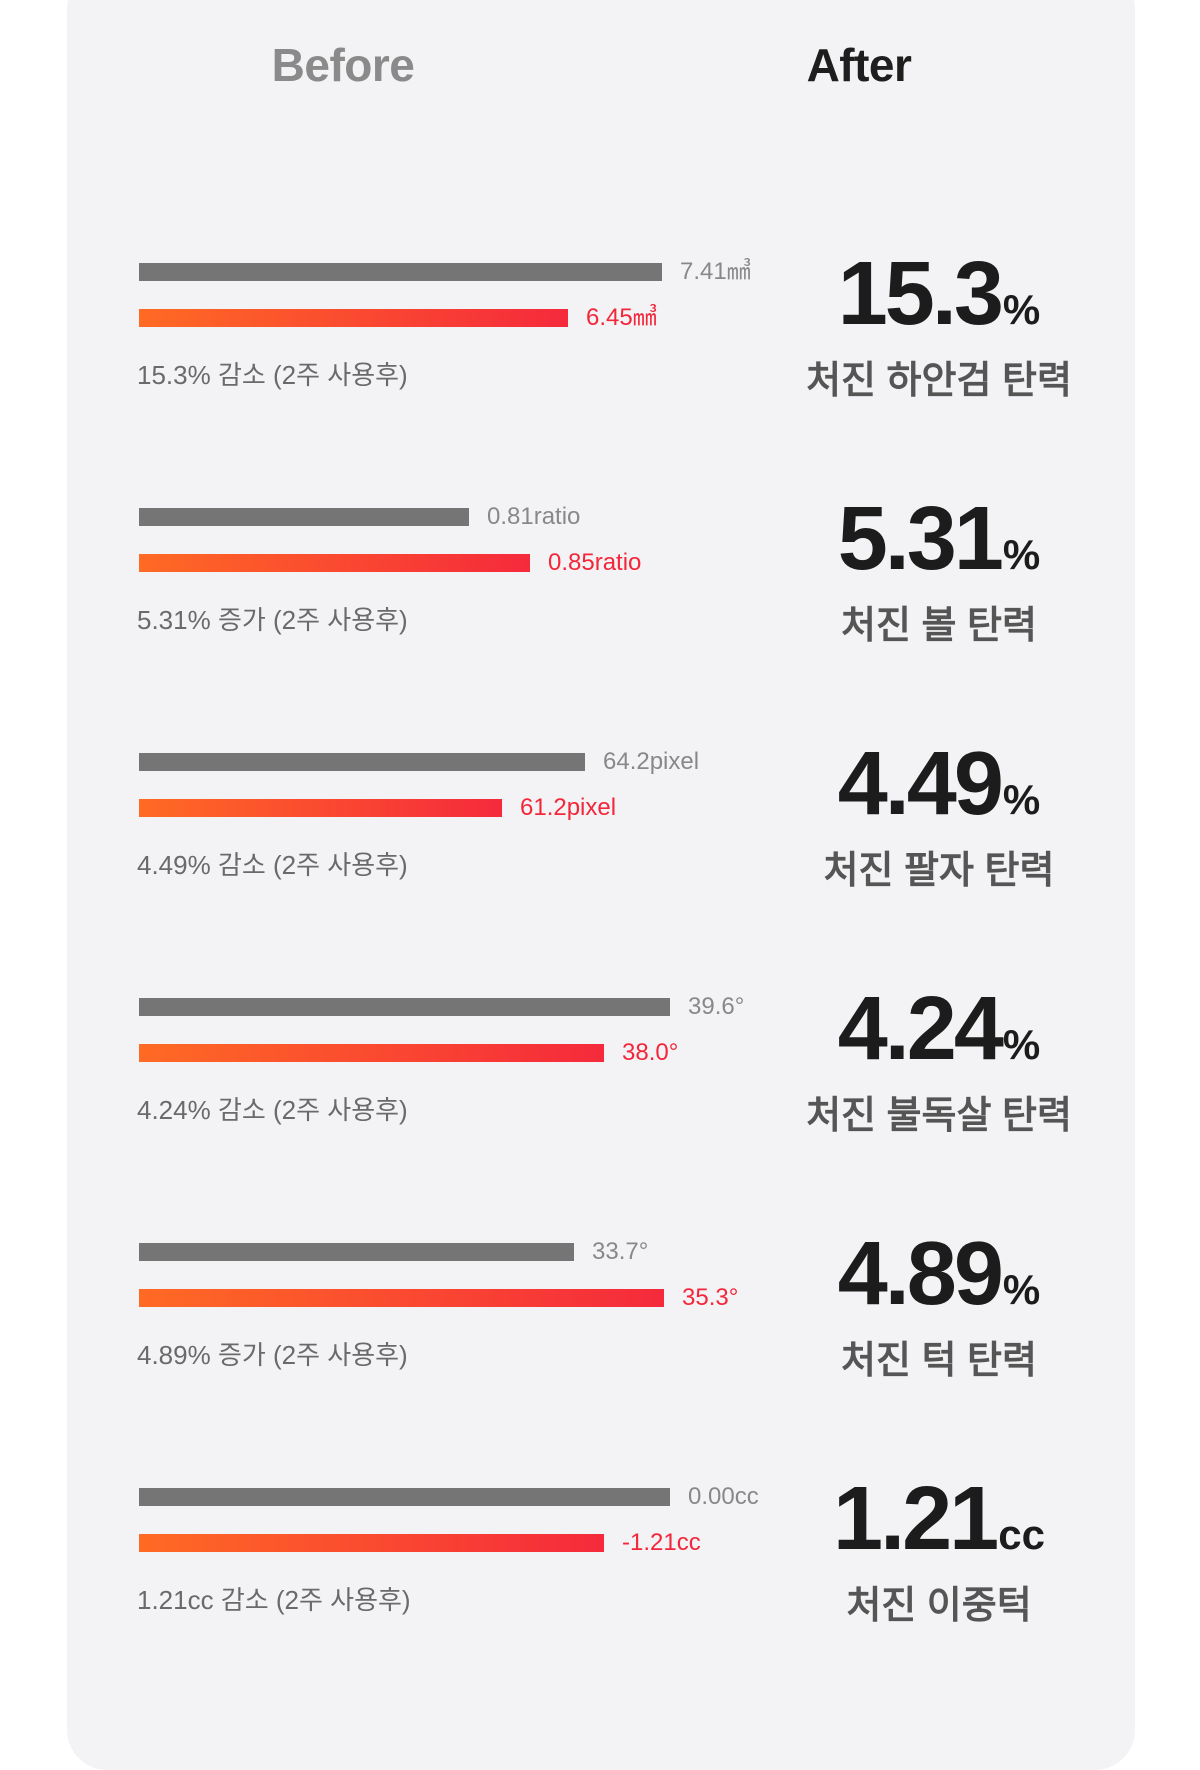 The image size is (1200, 1770). Describe the element at coordinates (600, 1356) in the screenshot. I see `chart-row: 33.7° 35.3° 4.89% 증가 (2주 사용후) 4.89% 처진 턱 탄력` at that location.